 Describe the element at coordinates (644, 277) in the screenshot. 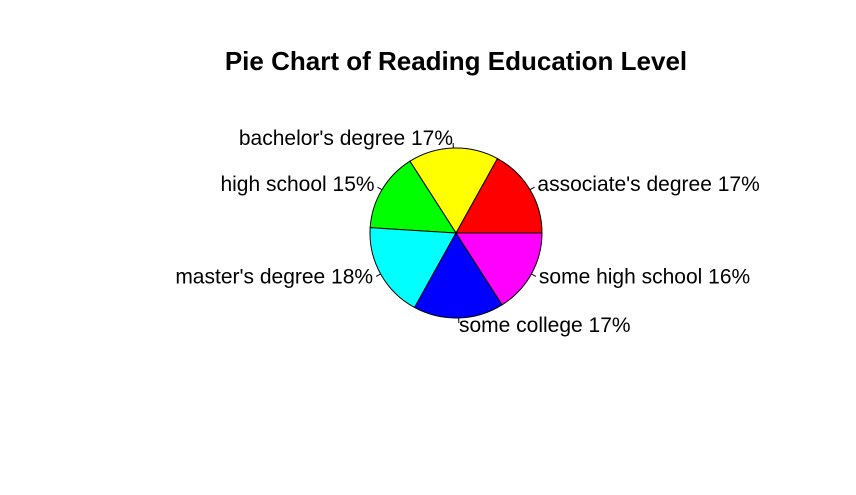

I see `pie-slice-label: some high school 16%` at that location.